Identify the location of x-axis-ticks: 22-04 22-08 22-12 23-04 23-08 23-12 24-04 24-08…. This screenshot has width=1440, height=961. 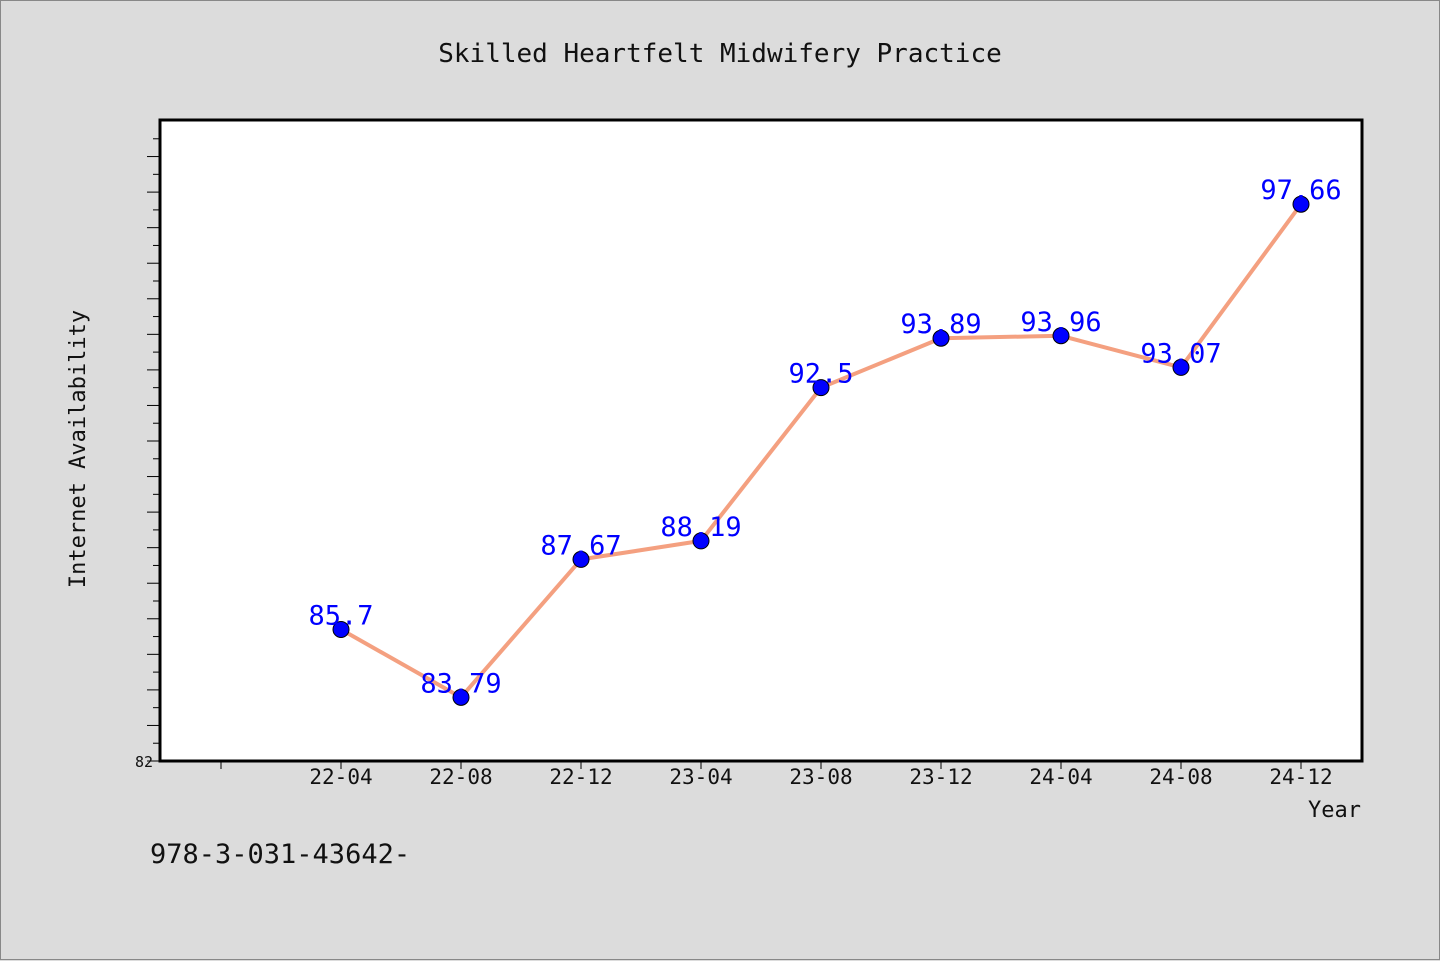
(776, 775).